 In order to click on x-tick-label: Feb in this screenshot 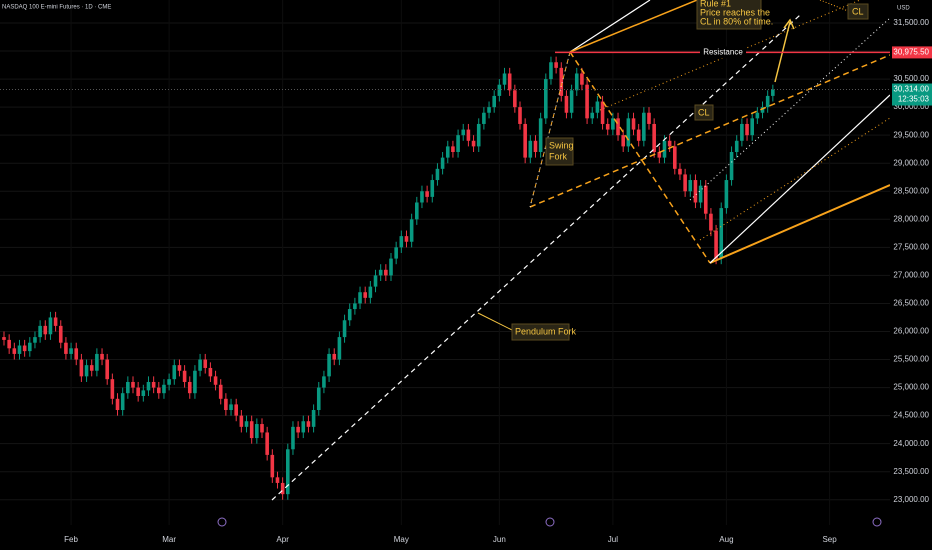, I will do `click(71, 539)`.